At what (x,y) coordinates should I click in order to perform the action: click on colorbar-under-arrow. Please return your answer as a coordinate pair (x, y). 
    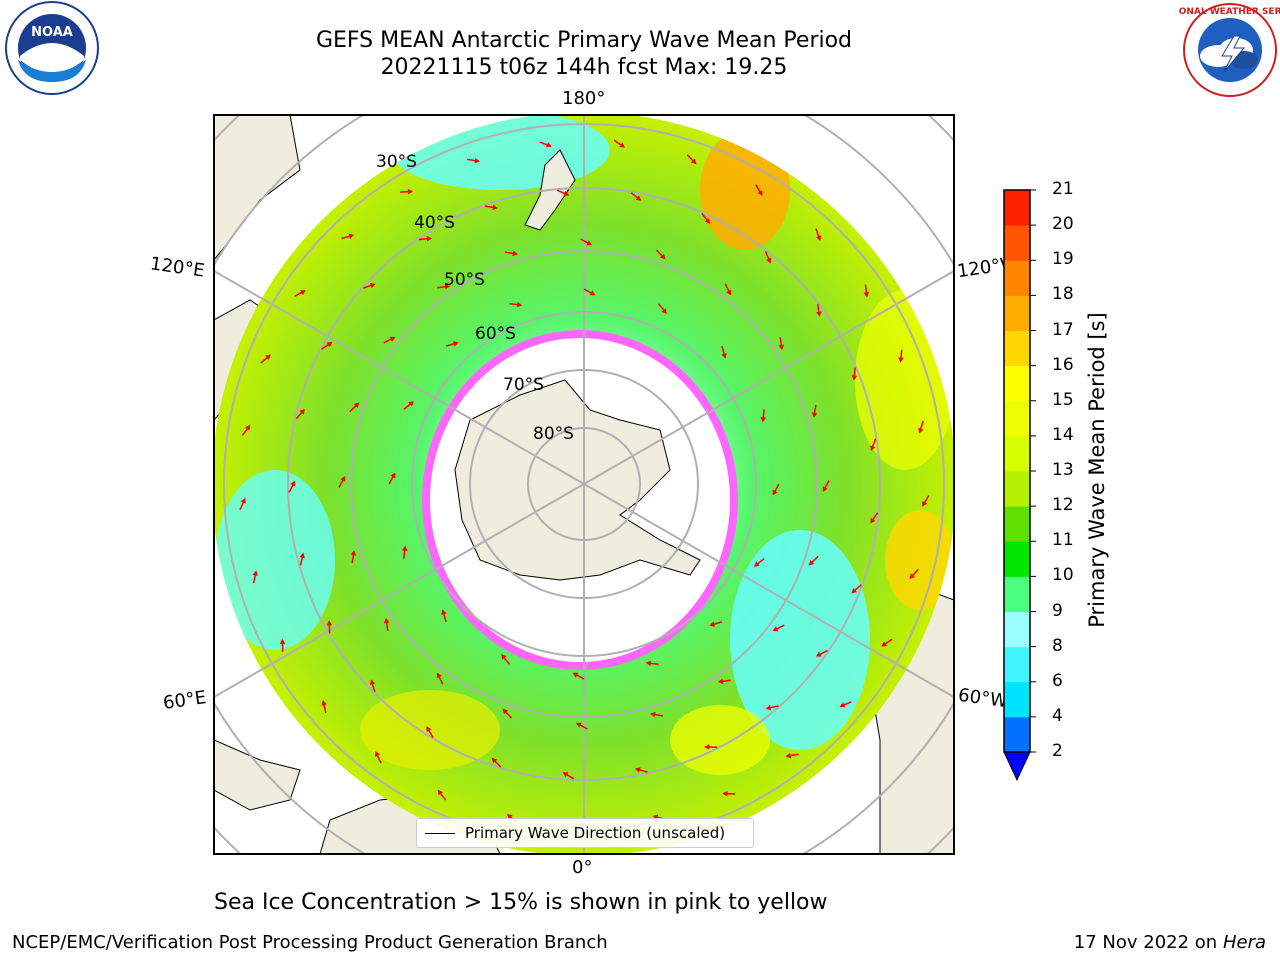
    Looking at the image, I should click on (1017, 766).